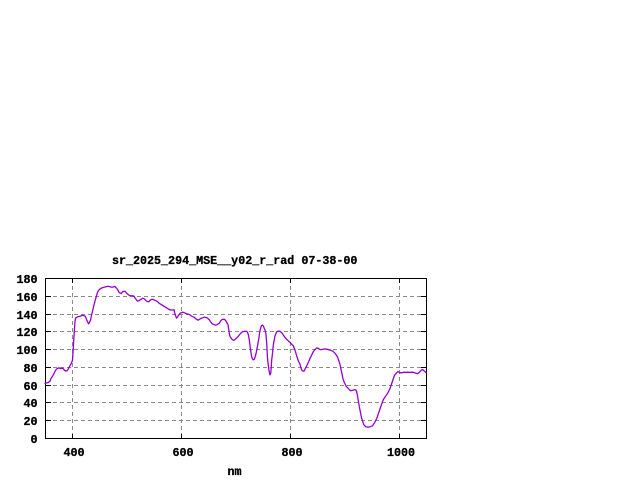  Describe the element at coordinates (26, 298) in the screenshot. I see `svg-text: 160` at that location.